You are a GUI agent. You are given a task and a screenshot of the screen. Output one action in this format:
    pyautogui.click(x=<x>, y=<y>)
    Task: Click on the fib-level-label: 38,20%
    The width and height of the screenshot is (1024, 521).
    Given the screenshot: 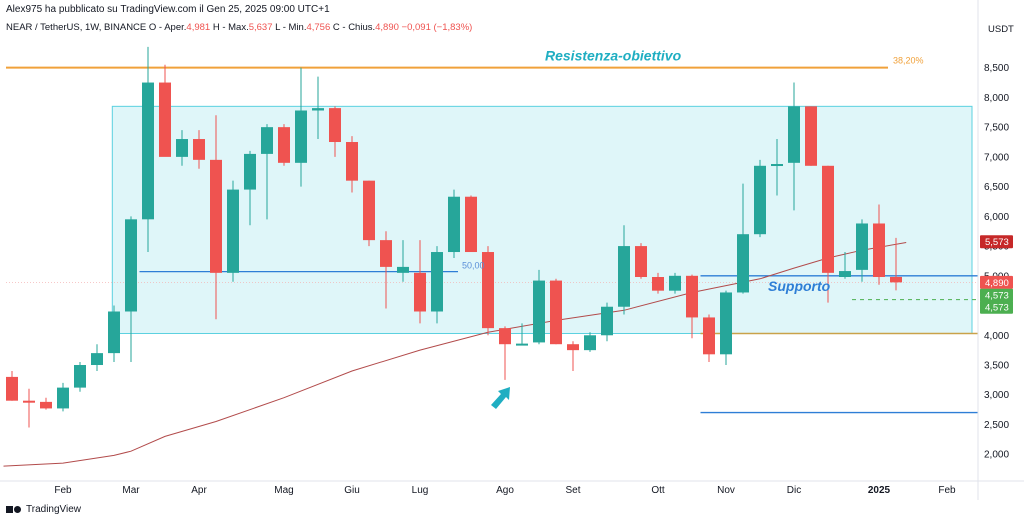 What is the action you would take?
    pyautogui.click(x=908, y=61)
    